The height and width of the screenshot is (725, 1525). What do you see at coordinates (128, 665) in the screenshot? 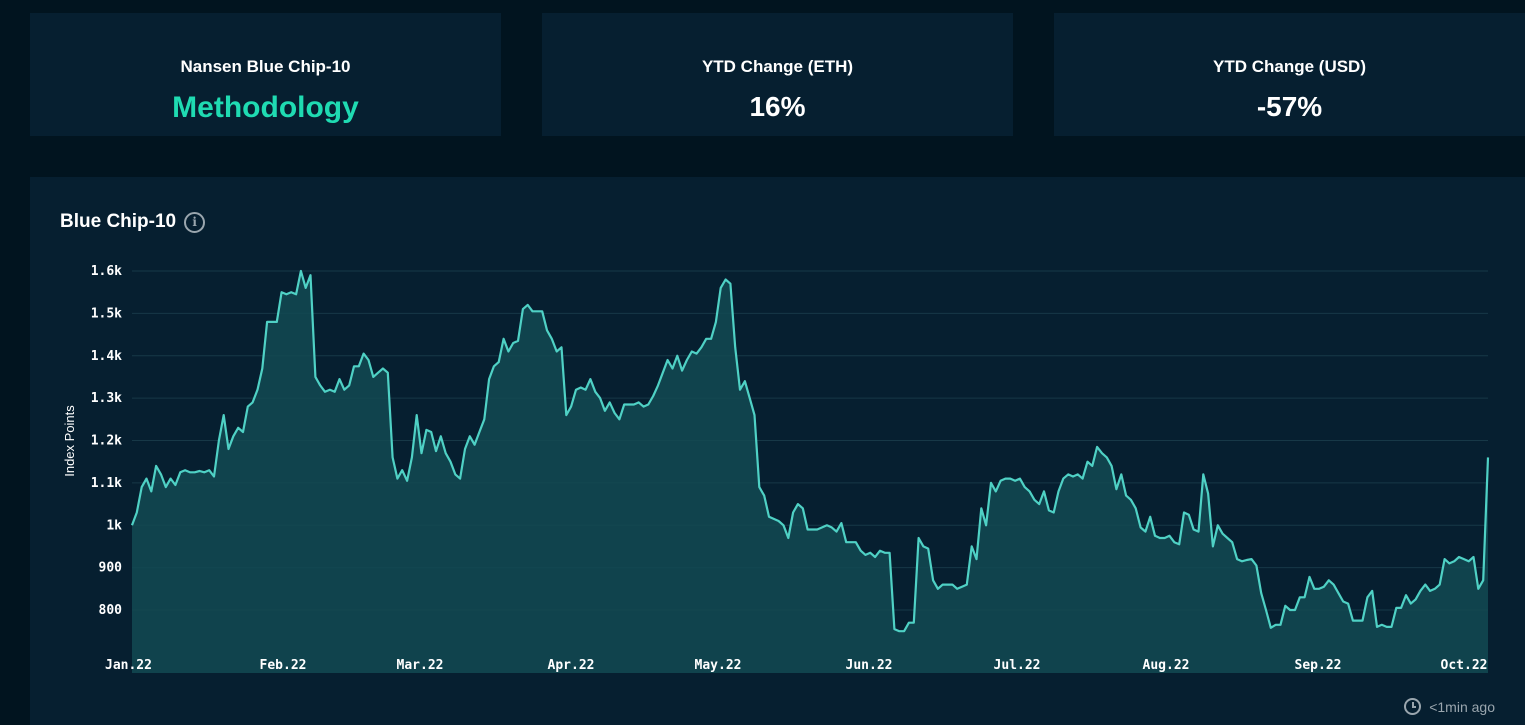
I see `x-tick-label: Jan.22` at bounding box center [128, 665].